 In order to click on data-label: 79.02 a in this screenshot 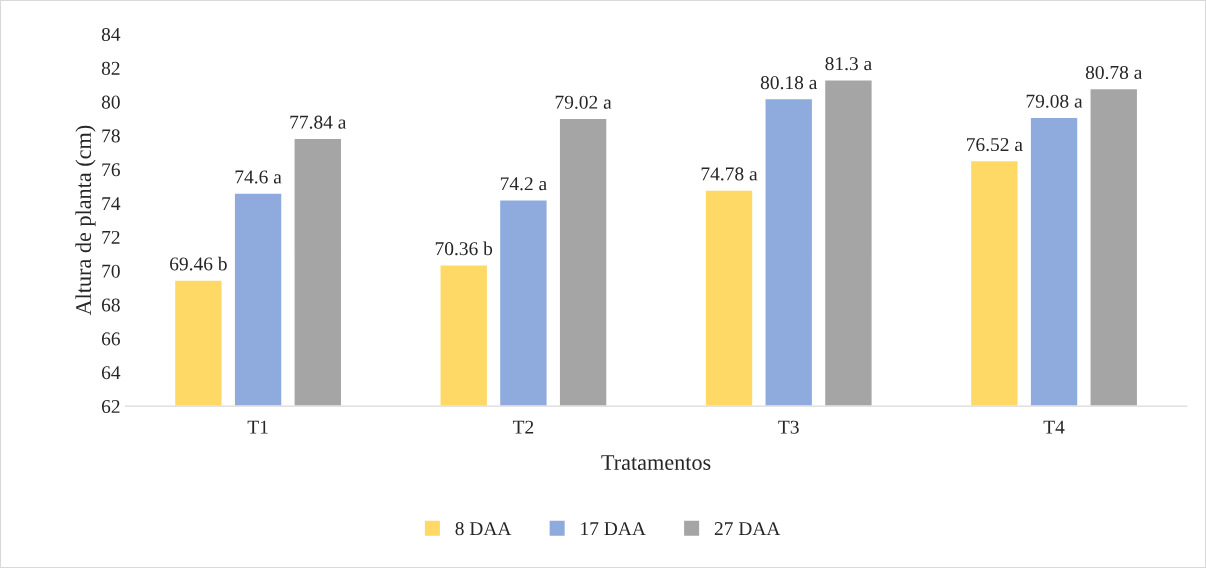, I will do `click(583, 102)`.